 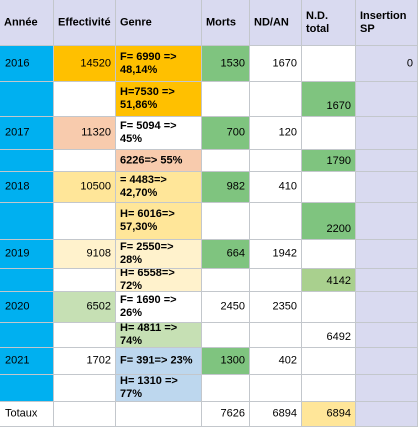 What do you see at coordinates (85, 161) in the screenshot?
I see `table-row-3-effectivite` at bounding box center [85, 161].